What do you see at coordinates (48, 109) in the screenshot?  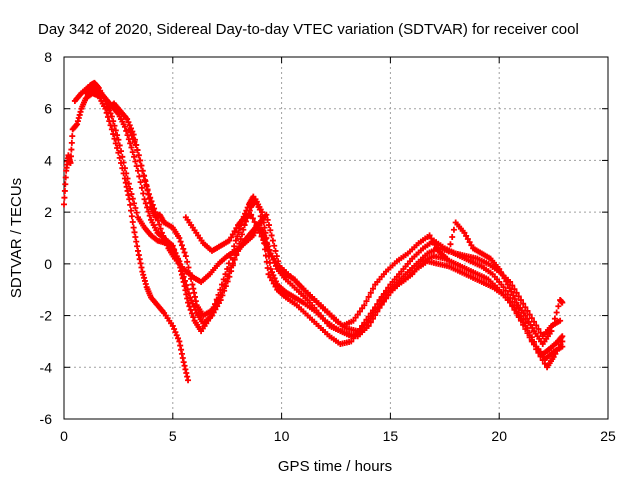 I see `y-tick-label: 6` at bounding box center [48, 109].